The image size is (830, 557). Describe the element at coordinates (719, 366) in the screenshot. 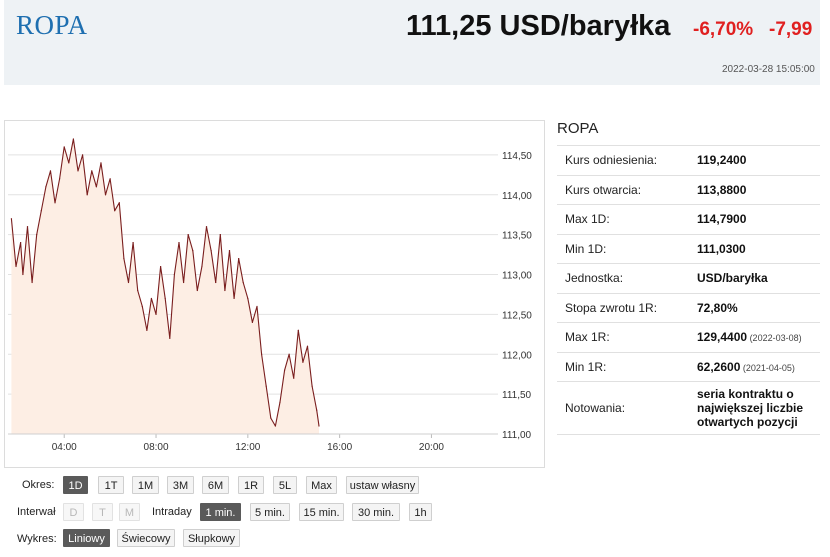

I see `info-value: 62,2600` at that location.